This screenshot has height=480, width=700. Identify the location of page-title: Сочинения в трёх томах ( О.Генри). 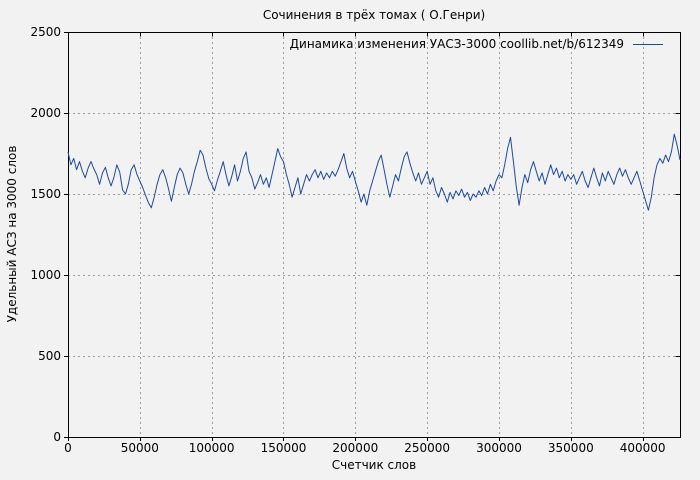
(374, 15).